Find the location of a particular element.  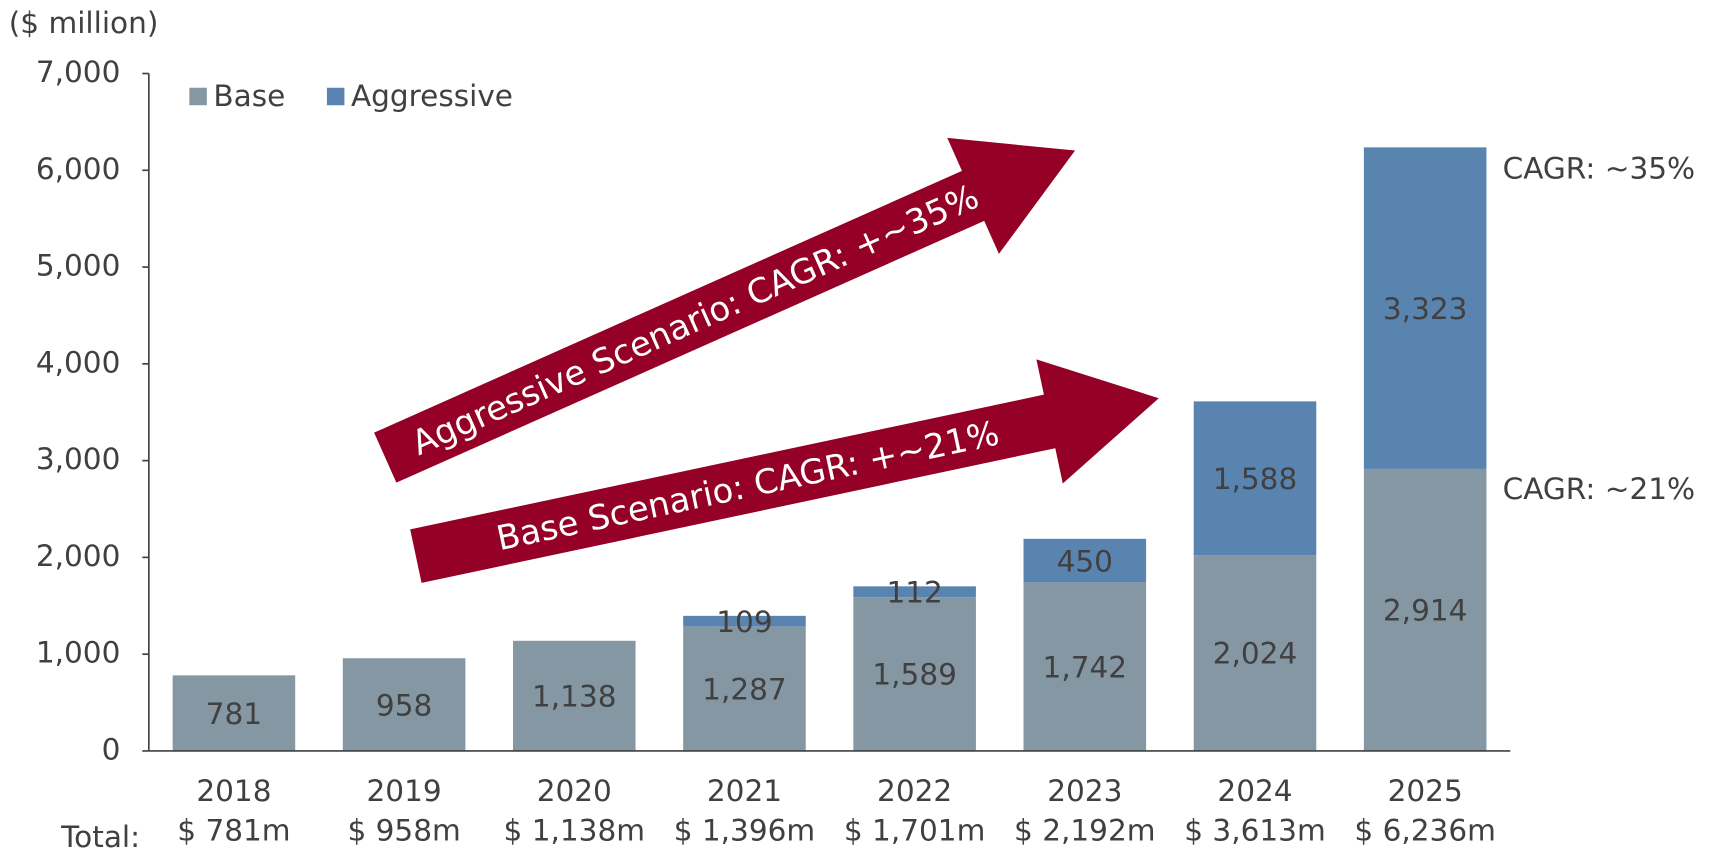

y-tick-label: 0 is located at coordinates (111, 749).